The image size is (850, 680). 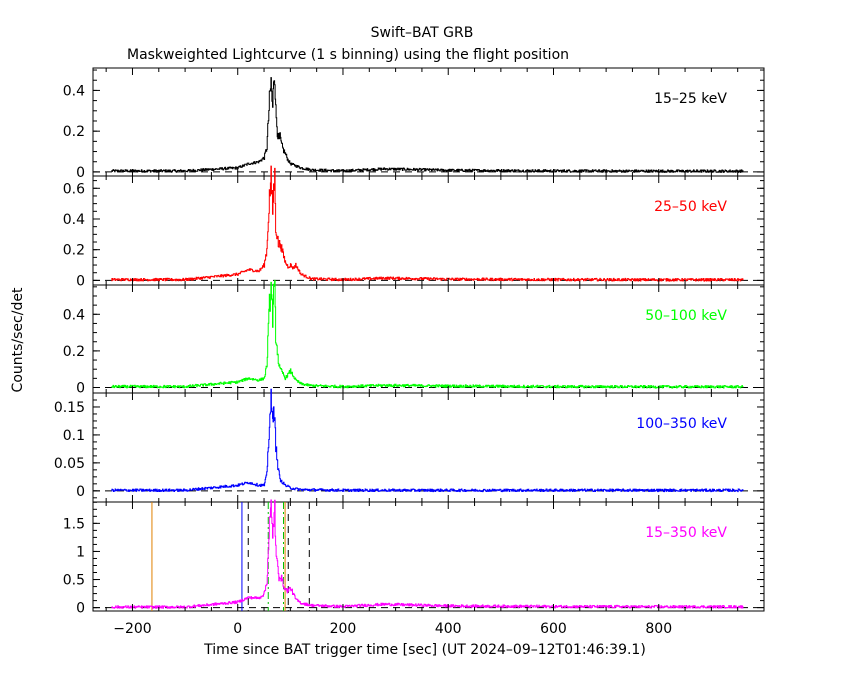 I want to click on energy-band-label: 25–50 keV, so click(x=690, y=207).